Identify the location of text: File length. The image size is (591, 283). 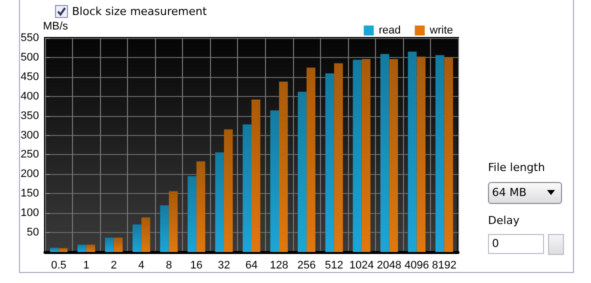
(516, 167).